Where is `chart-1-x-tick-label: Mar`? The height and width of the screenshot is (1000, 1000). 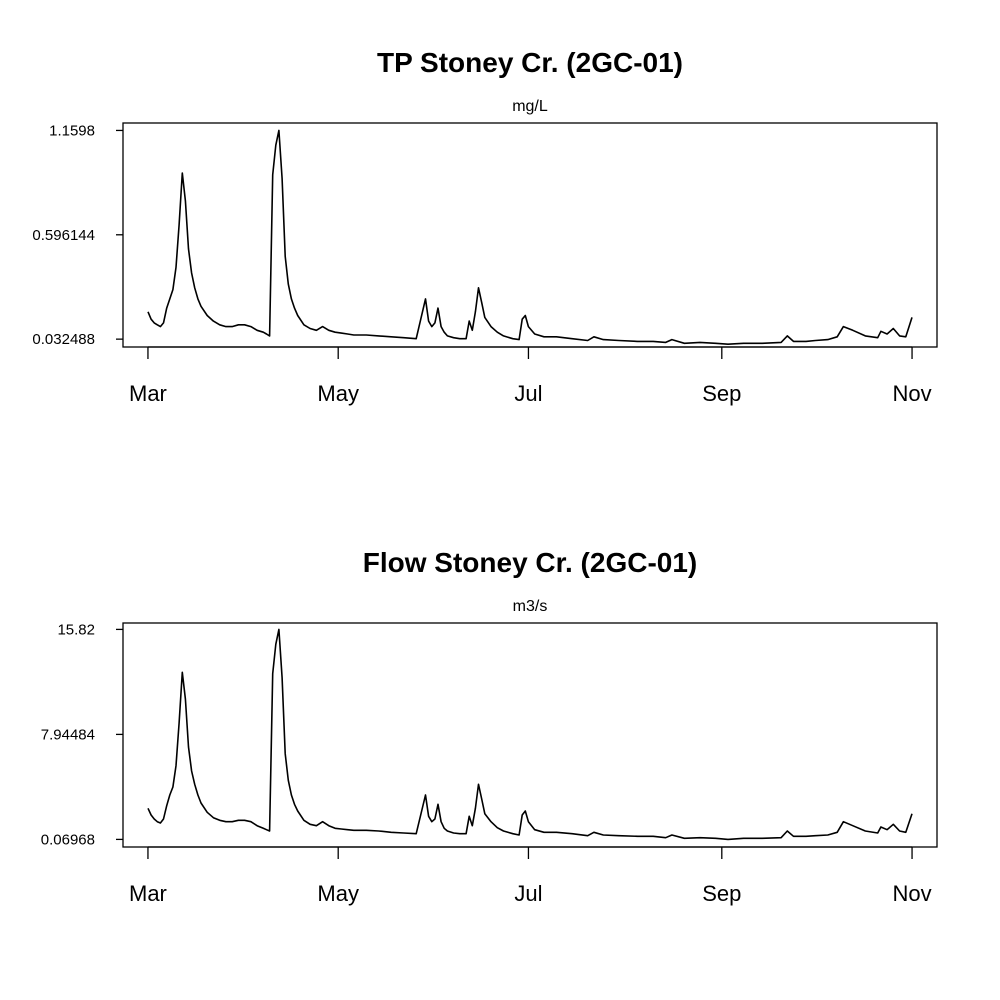
chart-1-x-tick-label: Mar is located at coordinates (148, 893).